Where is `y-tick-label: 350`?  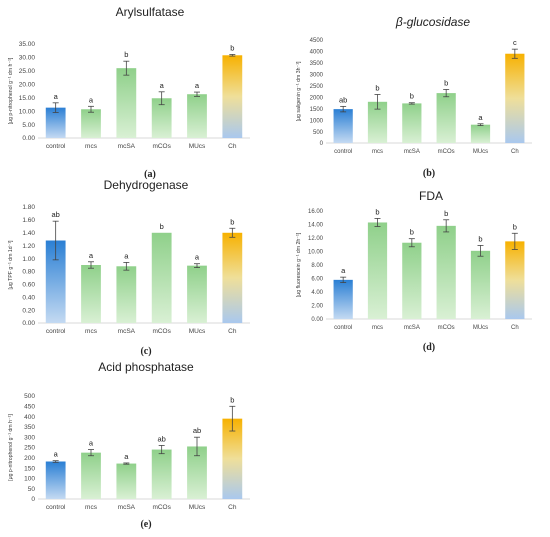 y-tick-label: 350 is located at coordinates (29, 427).